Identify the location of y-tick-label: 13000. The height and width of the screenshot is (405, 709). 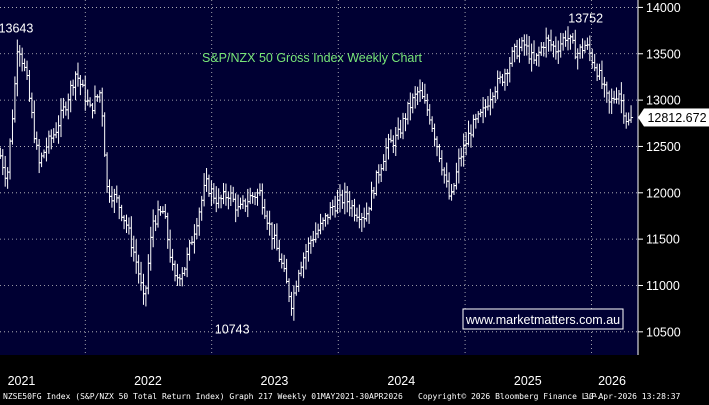
(663, 101).